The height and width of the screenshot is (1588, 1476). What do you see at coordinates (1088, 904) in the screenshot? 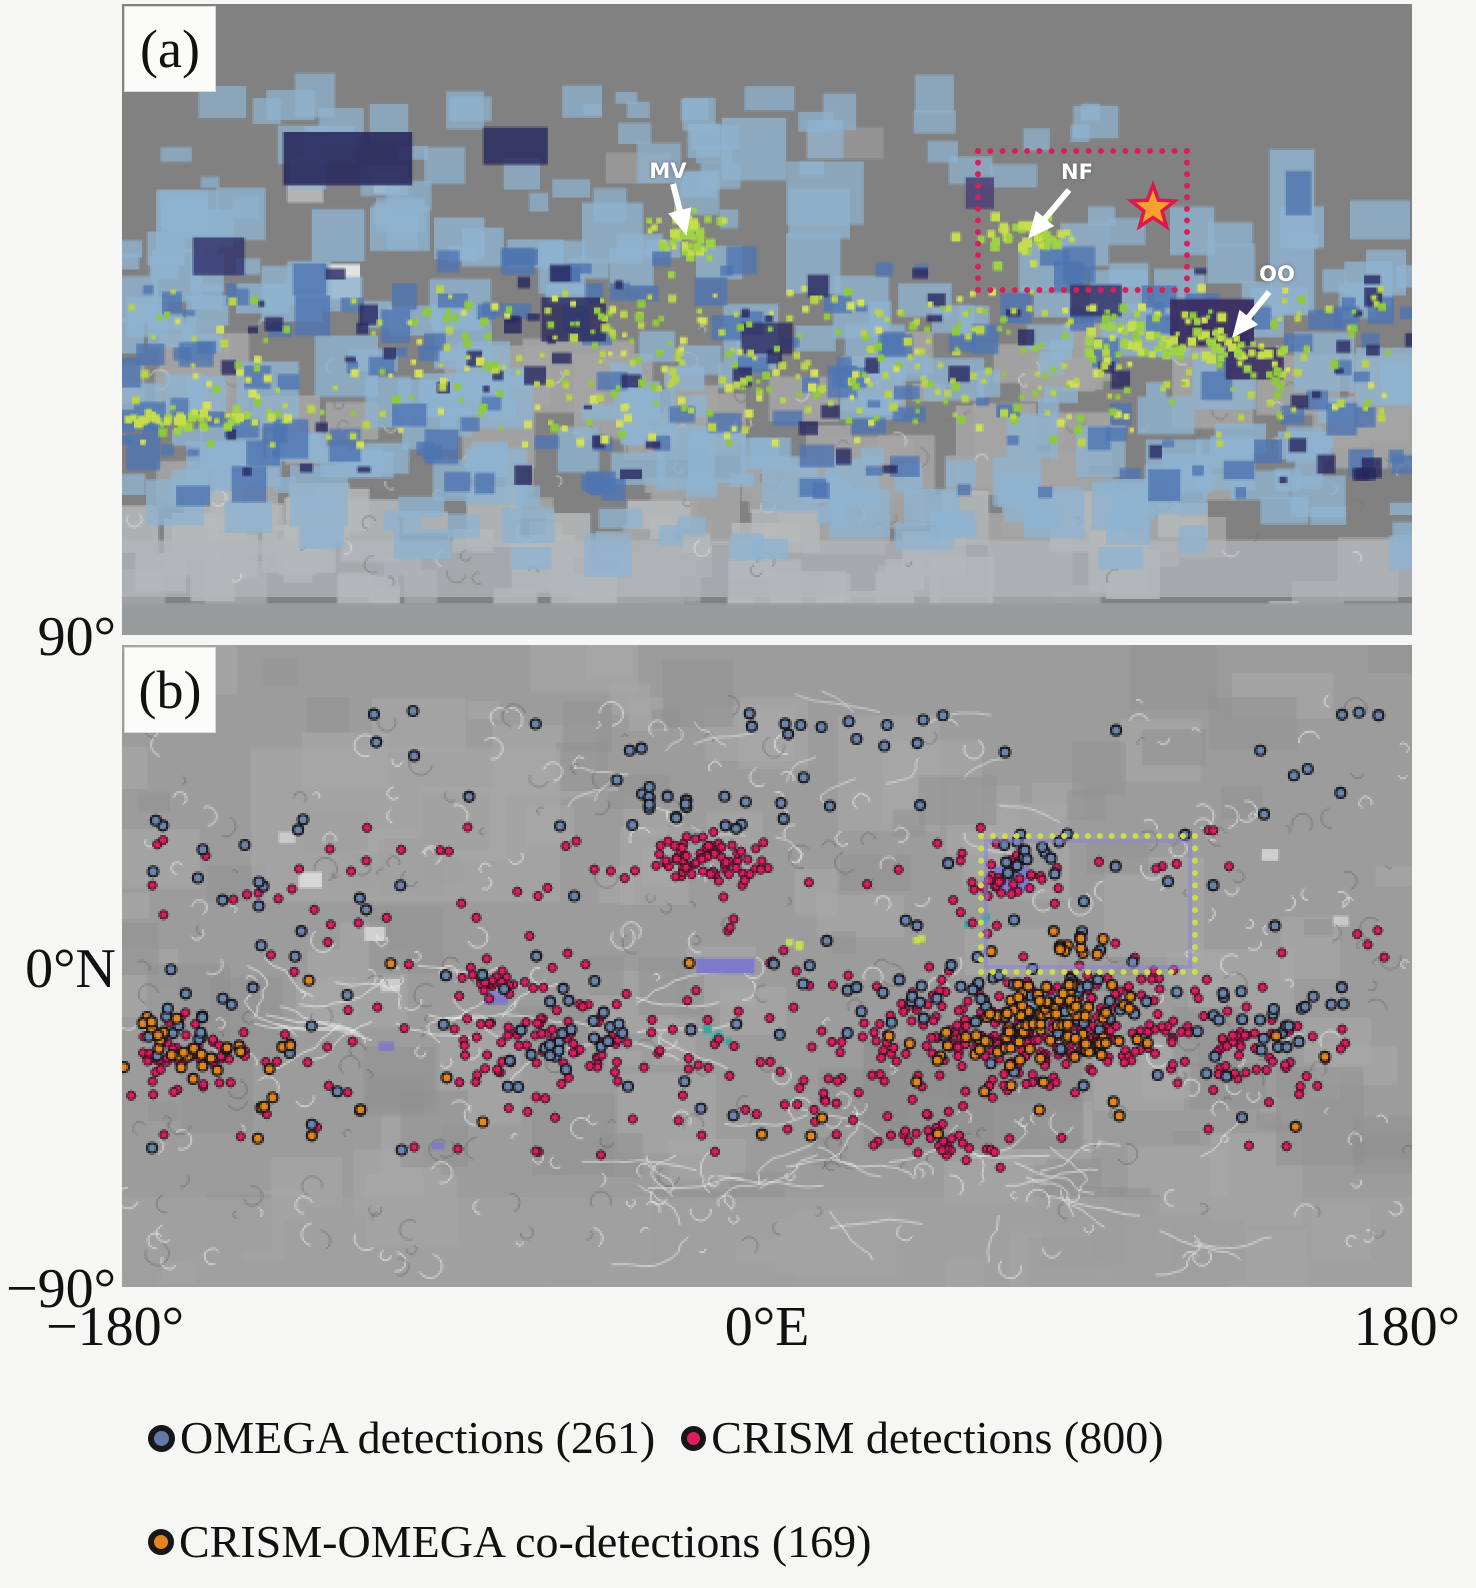
I see `detection-roi-box` at bounding box center [1088, 904].